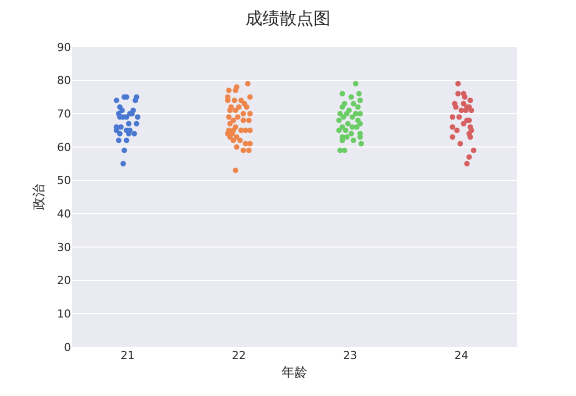 The image size is (576, 396). Describe the element at coordinates (288, 18) in the screenshot. I see `chart-title: 成绩散点图` at that location.